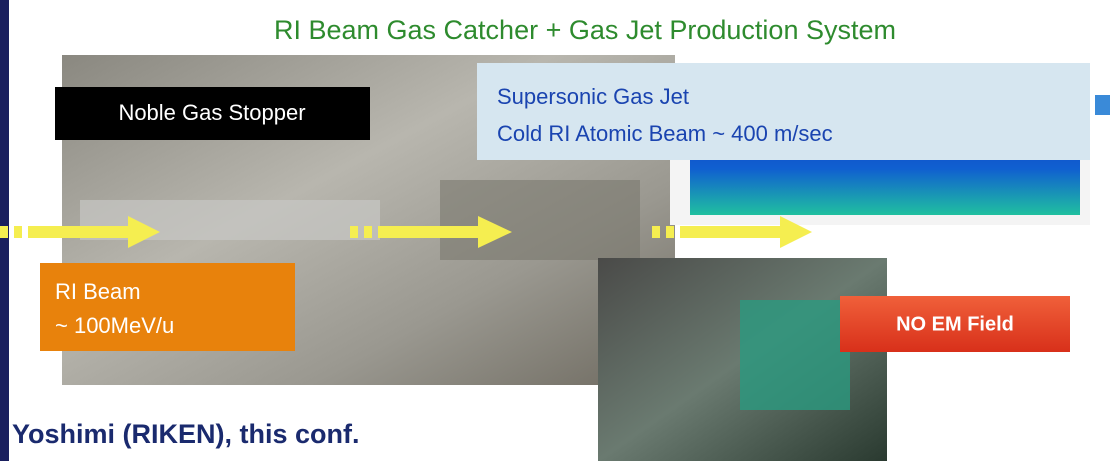 The image size is (1110, 461). Describe the element at coordinates (406, 232) in the screenshot. I see `beam-arrows` at that location.